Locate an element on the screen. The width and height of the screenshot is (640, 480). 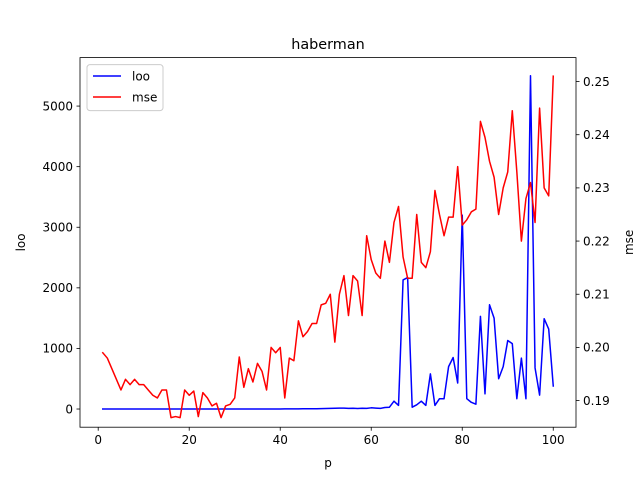
y-axis-left-label: loo is located at coordinates (21, 242).